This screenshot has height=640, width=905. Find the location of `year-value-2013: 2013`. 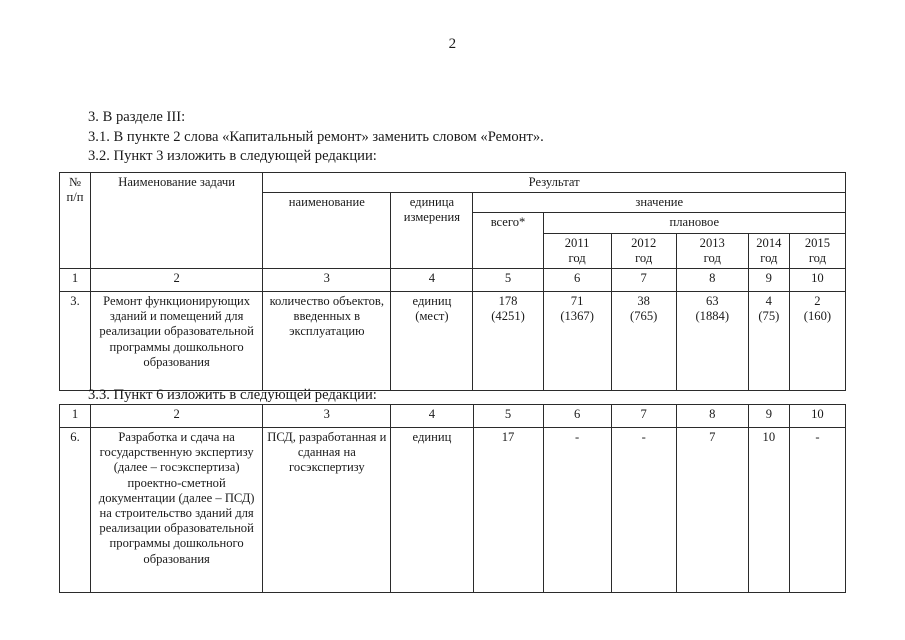

year-value-2013: 2013 is located at coordinates (712, 242).